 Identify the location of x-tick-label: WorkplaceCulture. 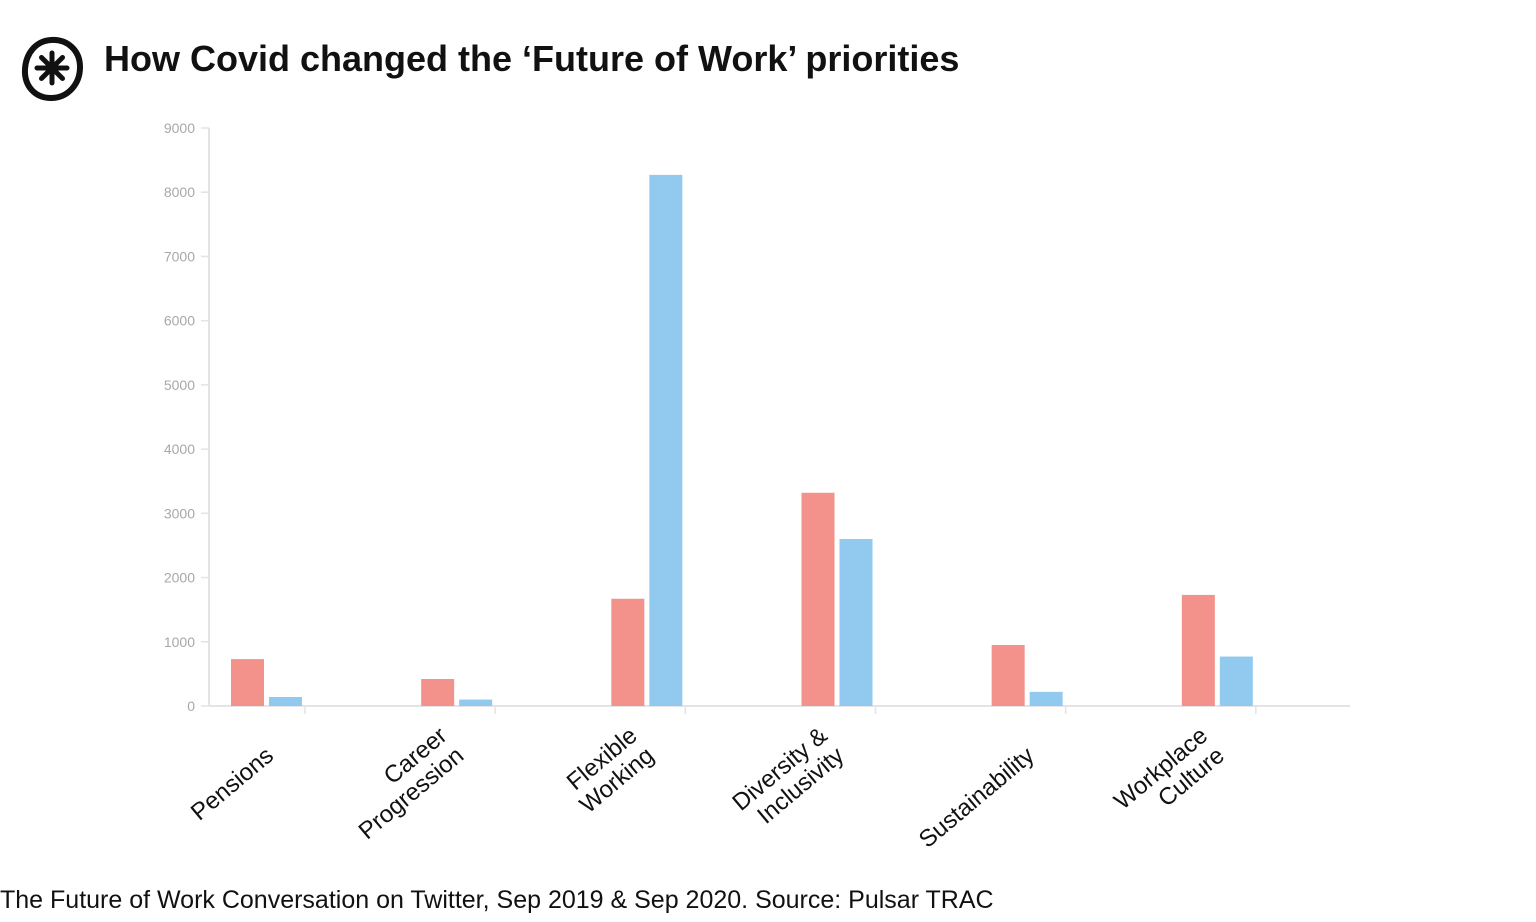
(1169, 778).